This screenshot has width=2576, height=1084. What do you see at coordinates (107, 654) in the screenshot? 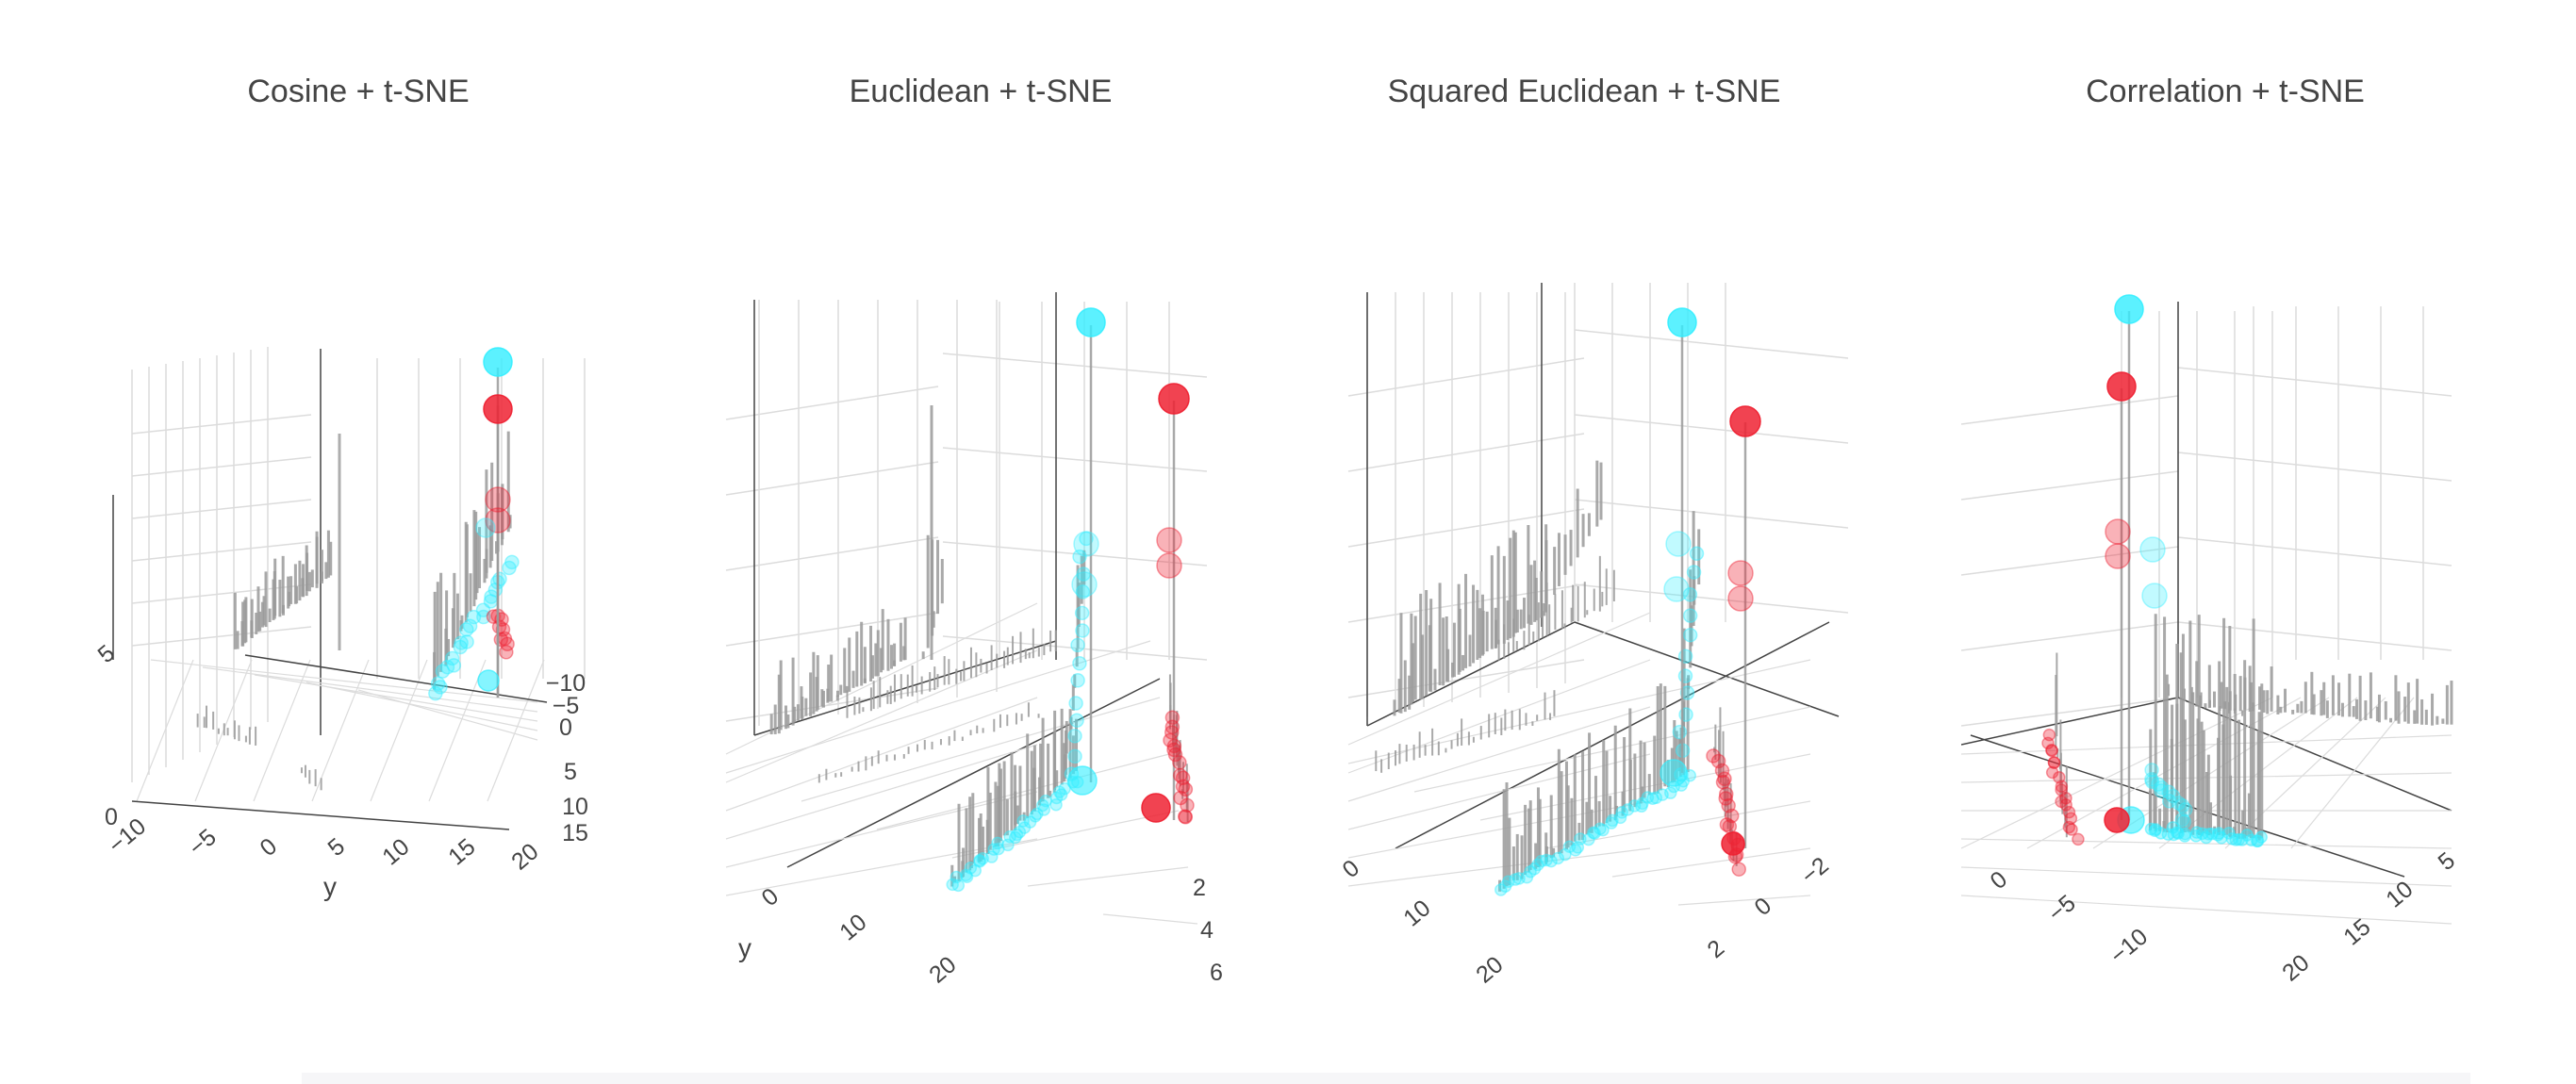
I see `clipped-tick-label: 5` at bounding box center [107, 654].